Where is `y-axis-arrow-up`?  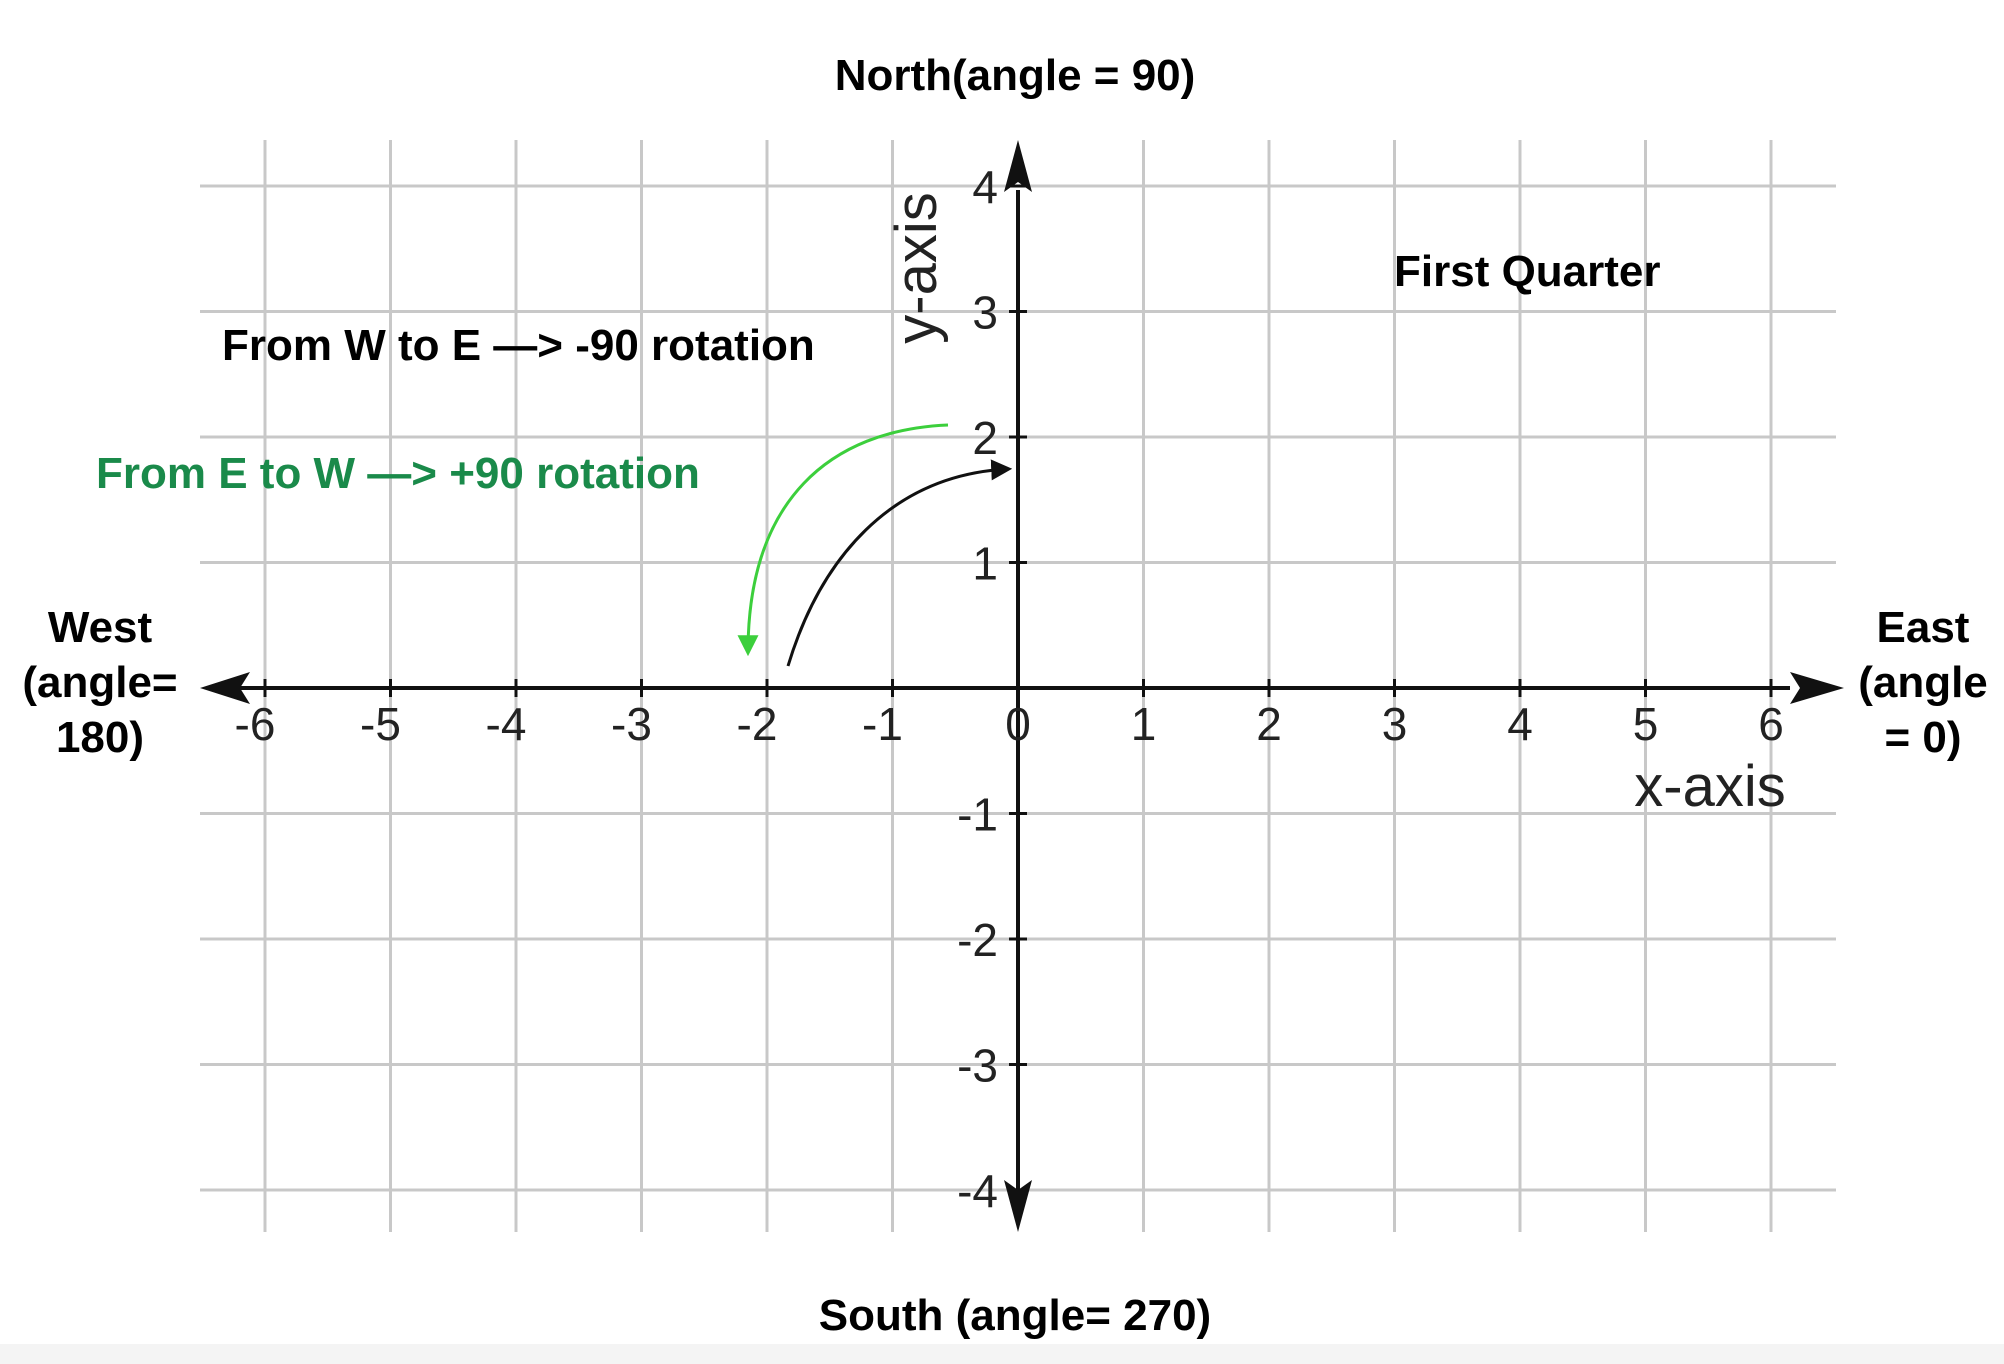
y-axis-arrow-up is located at coordinates (1018, 166).